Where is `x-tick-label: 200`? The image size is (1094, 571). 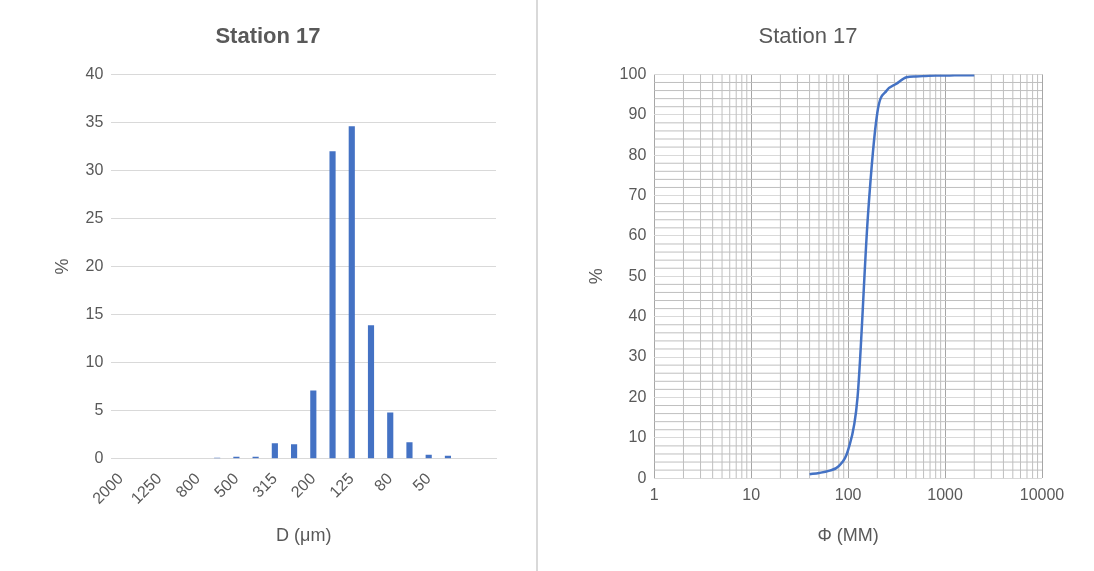
x-tick-label: 200 is located at coordinates (303, 485).